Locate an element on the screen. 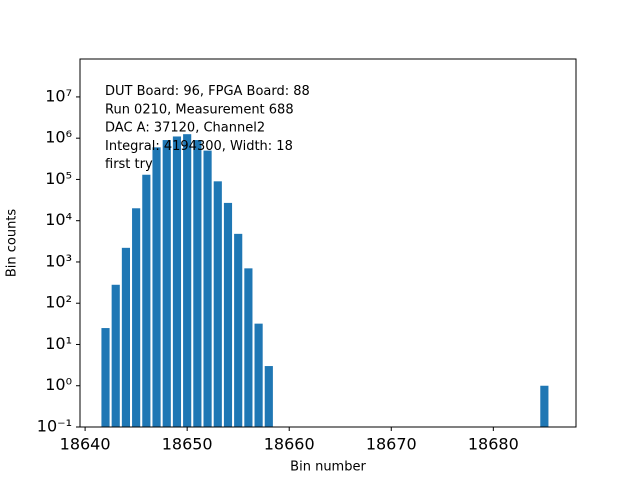  x-tick-label: 18650 is located at coordinates (187, 444).